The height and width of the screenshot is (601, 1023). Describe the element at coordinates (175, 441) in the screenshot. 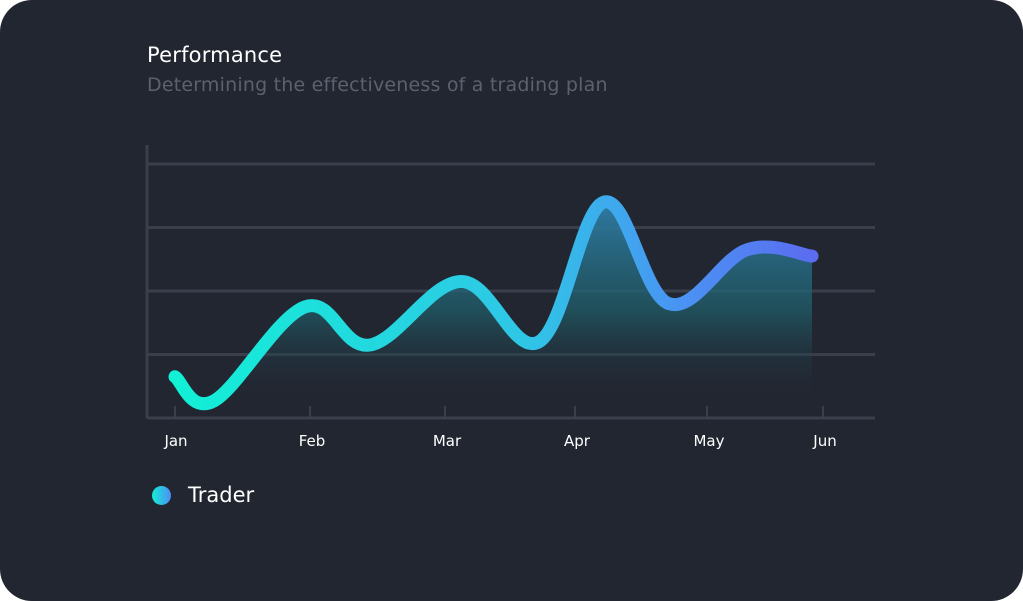

I see `x-tick-label-jan: Jan` at that location.